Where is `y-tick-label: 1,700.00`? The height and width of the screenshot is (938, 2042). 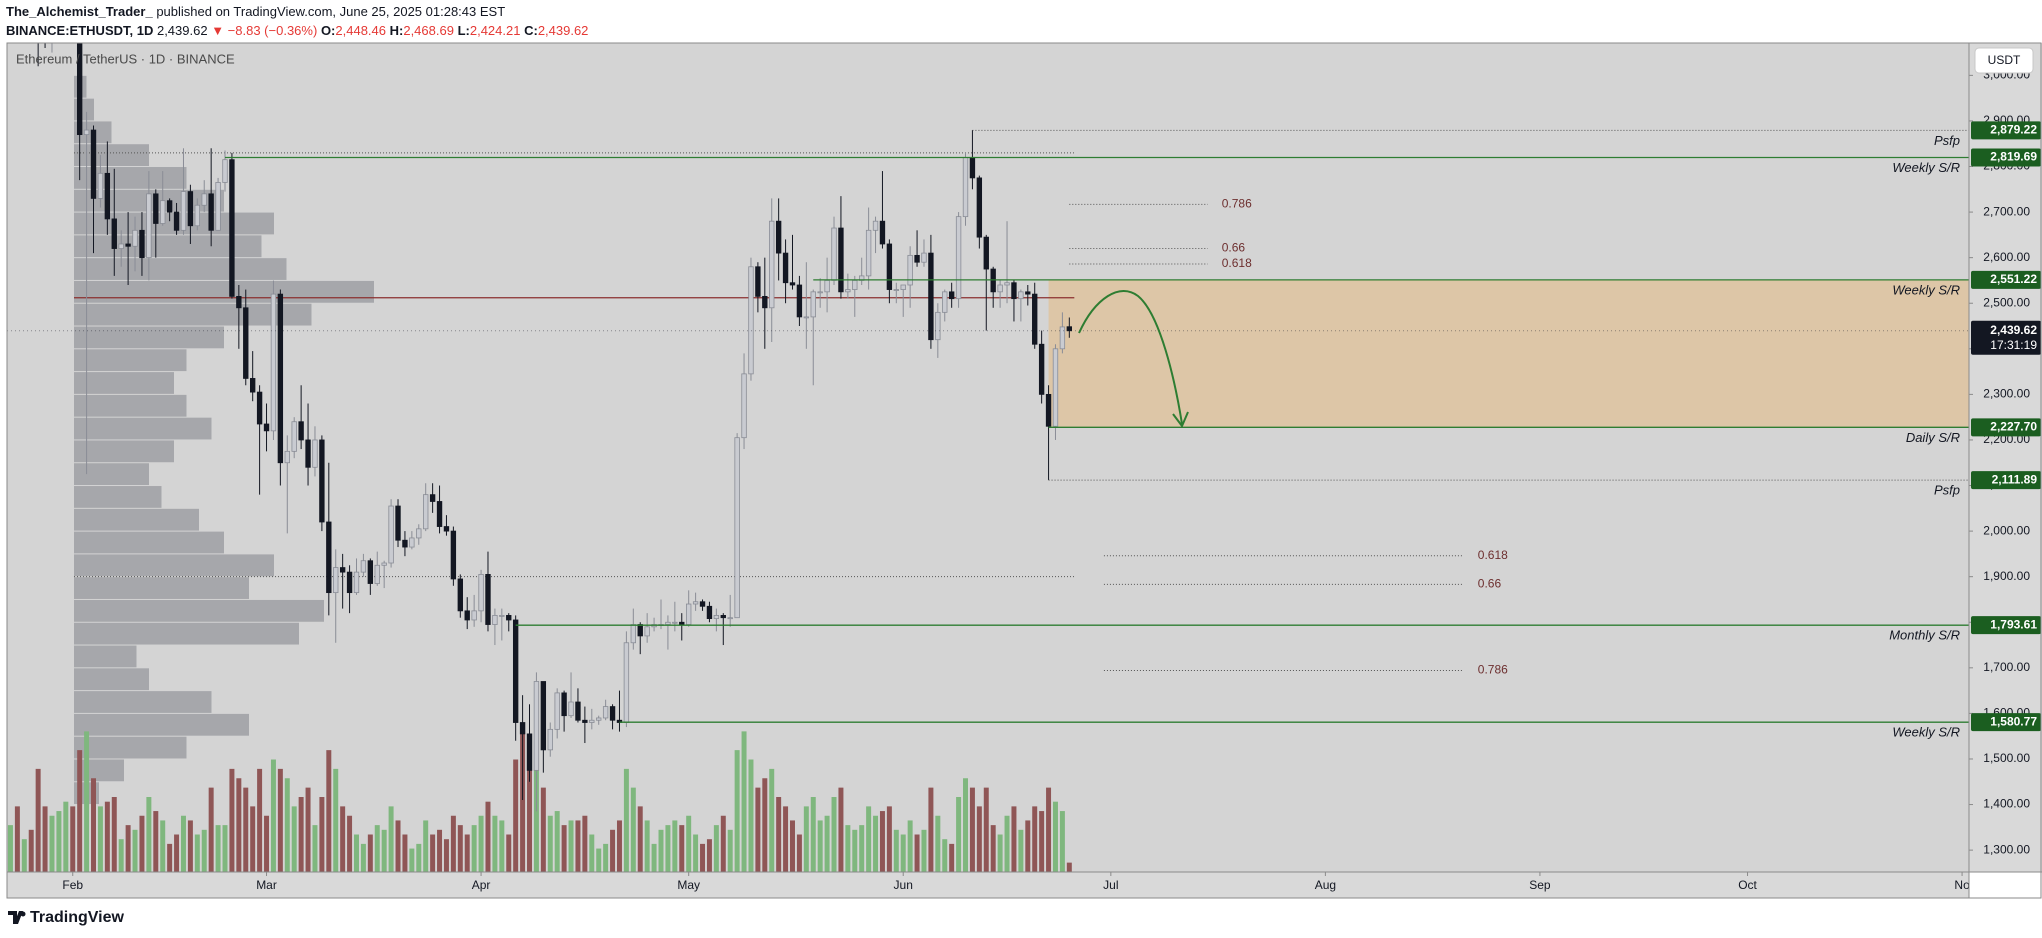
y-tick-label: 1,700.00 is located at coordinates (2006, 667).